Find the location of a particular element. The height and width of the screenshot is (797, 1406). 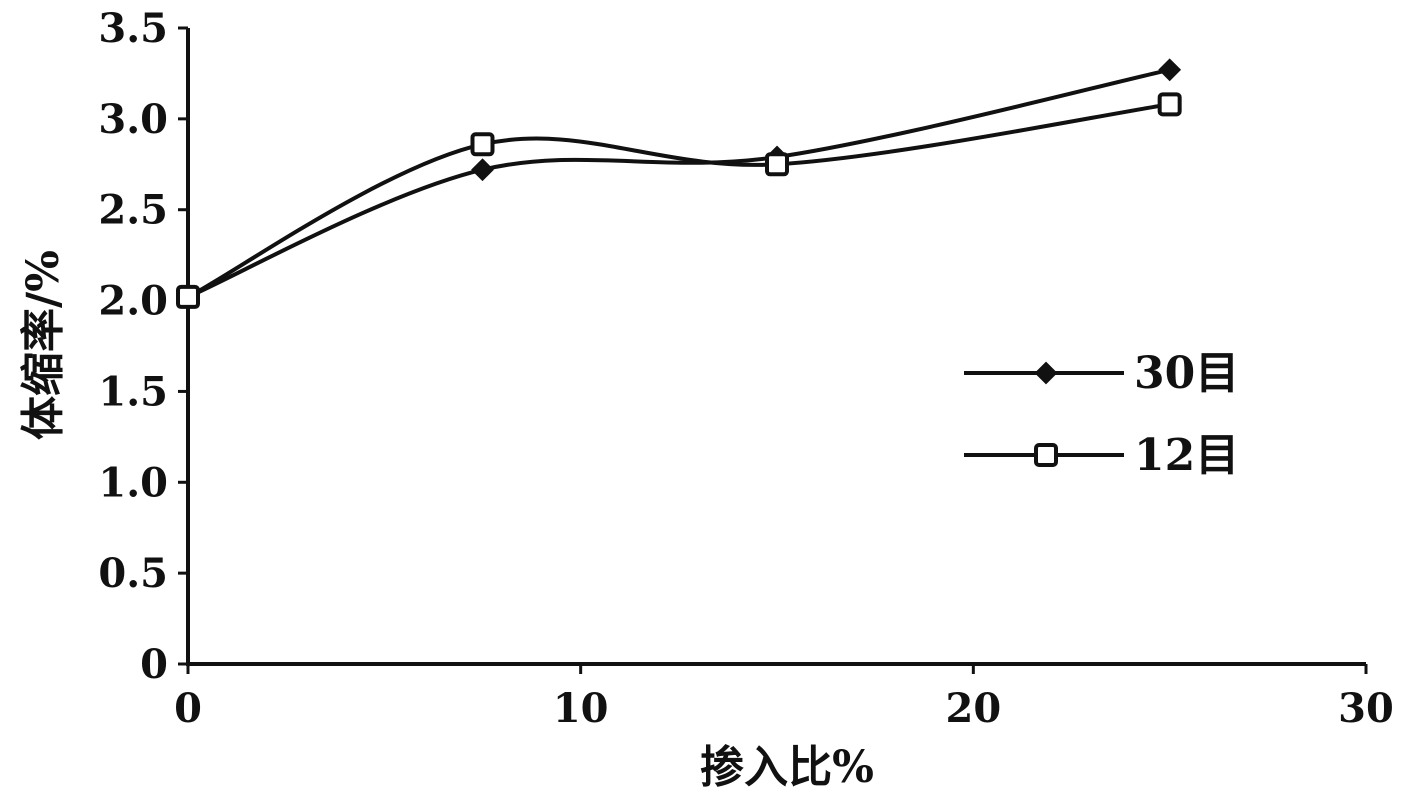

y-tick-label: 1.0 is located at coordinates (133, 482).